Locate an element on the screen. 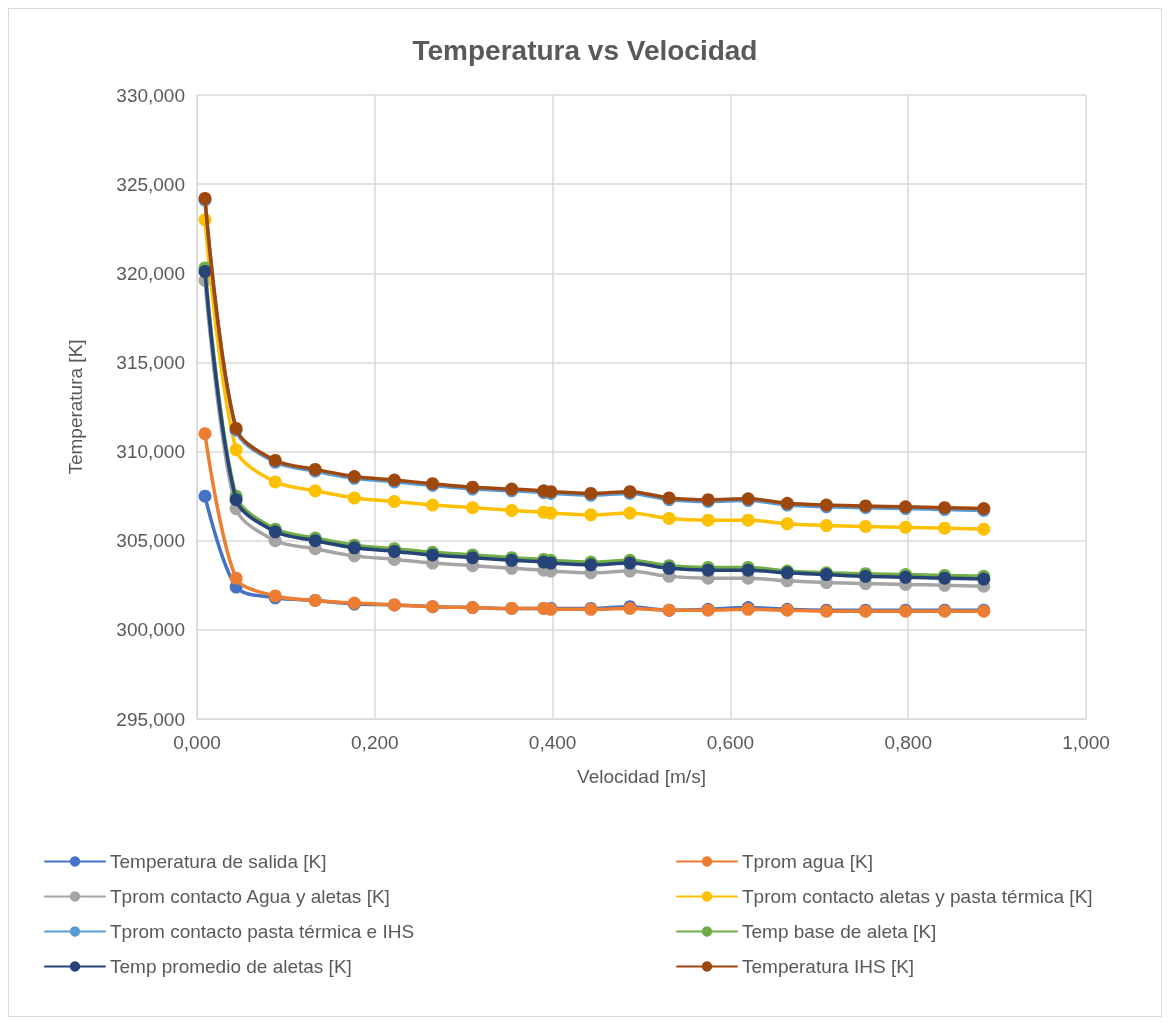  y-tick-label: 295,000 is located at coordinates (150, 719).